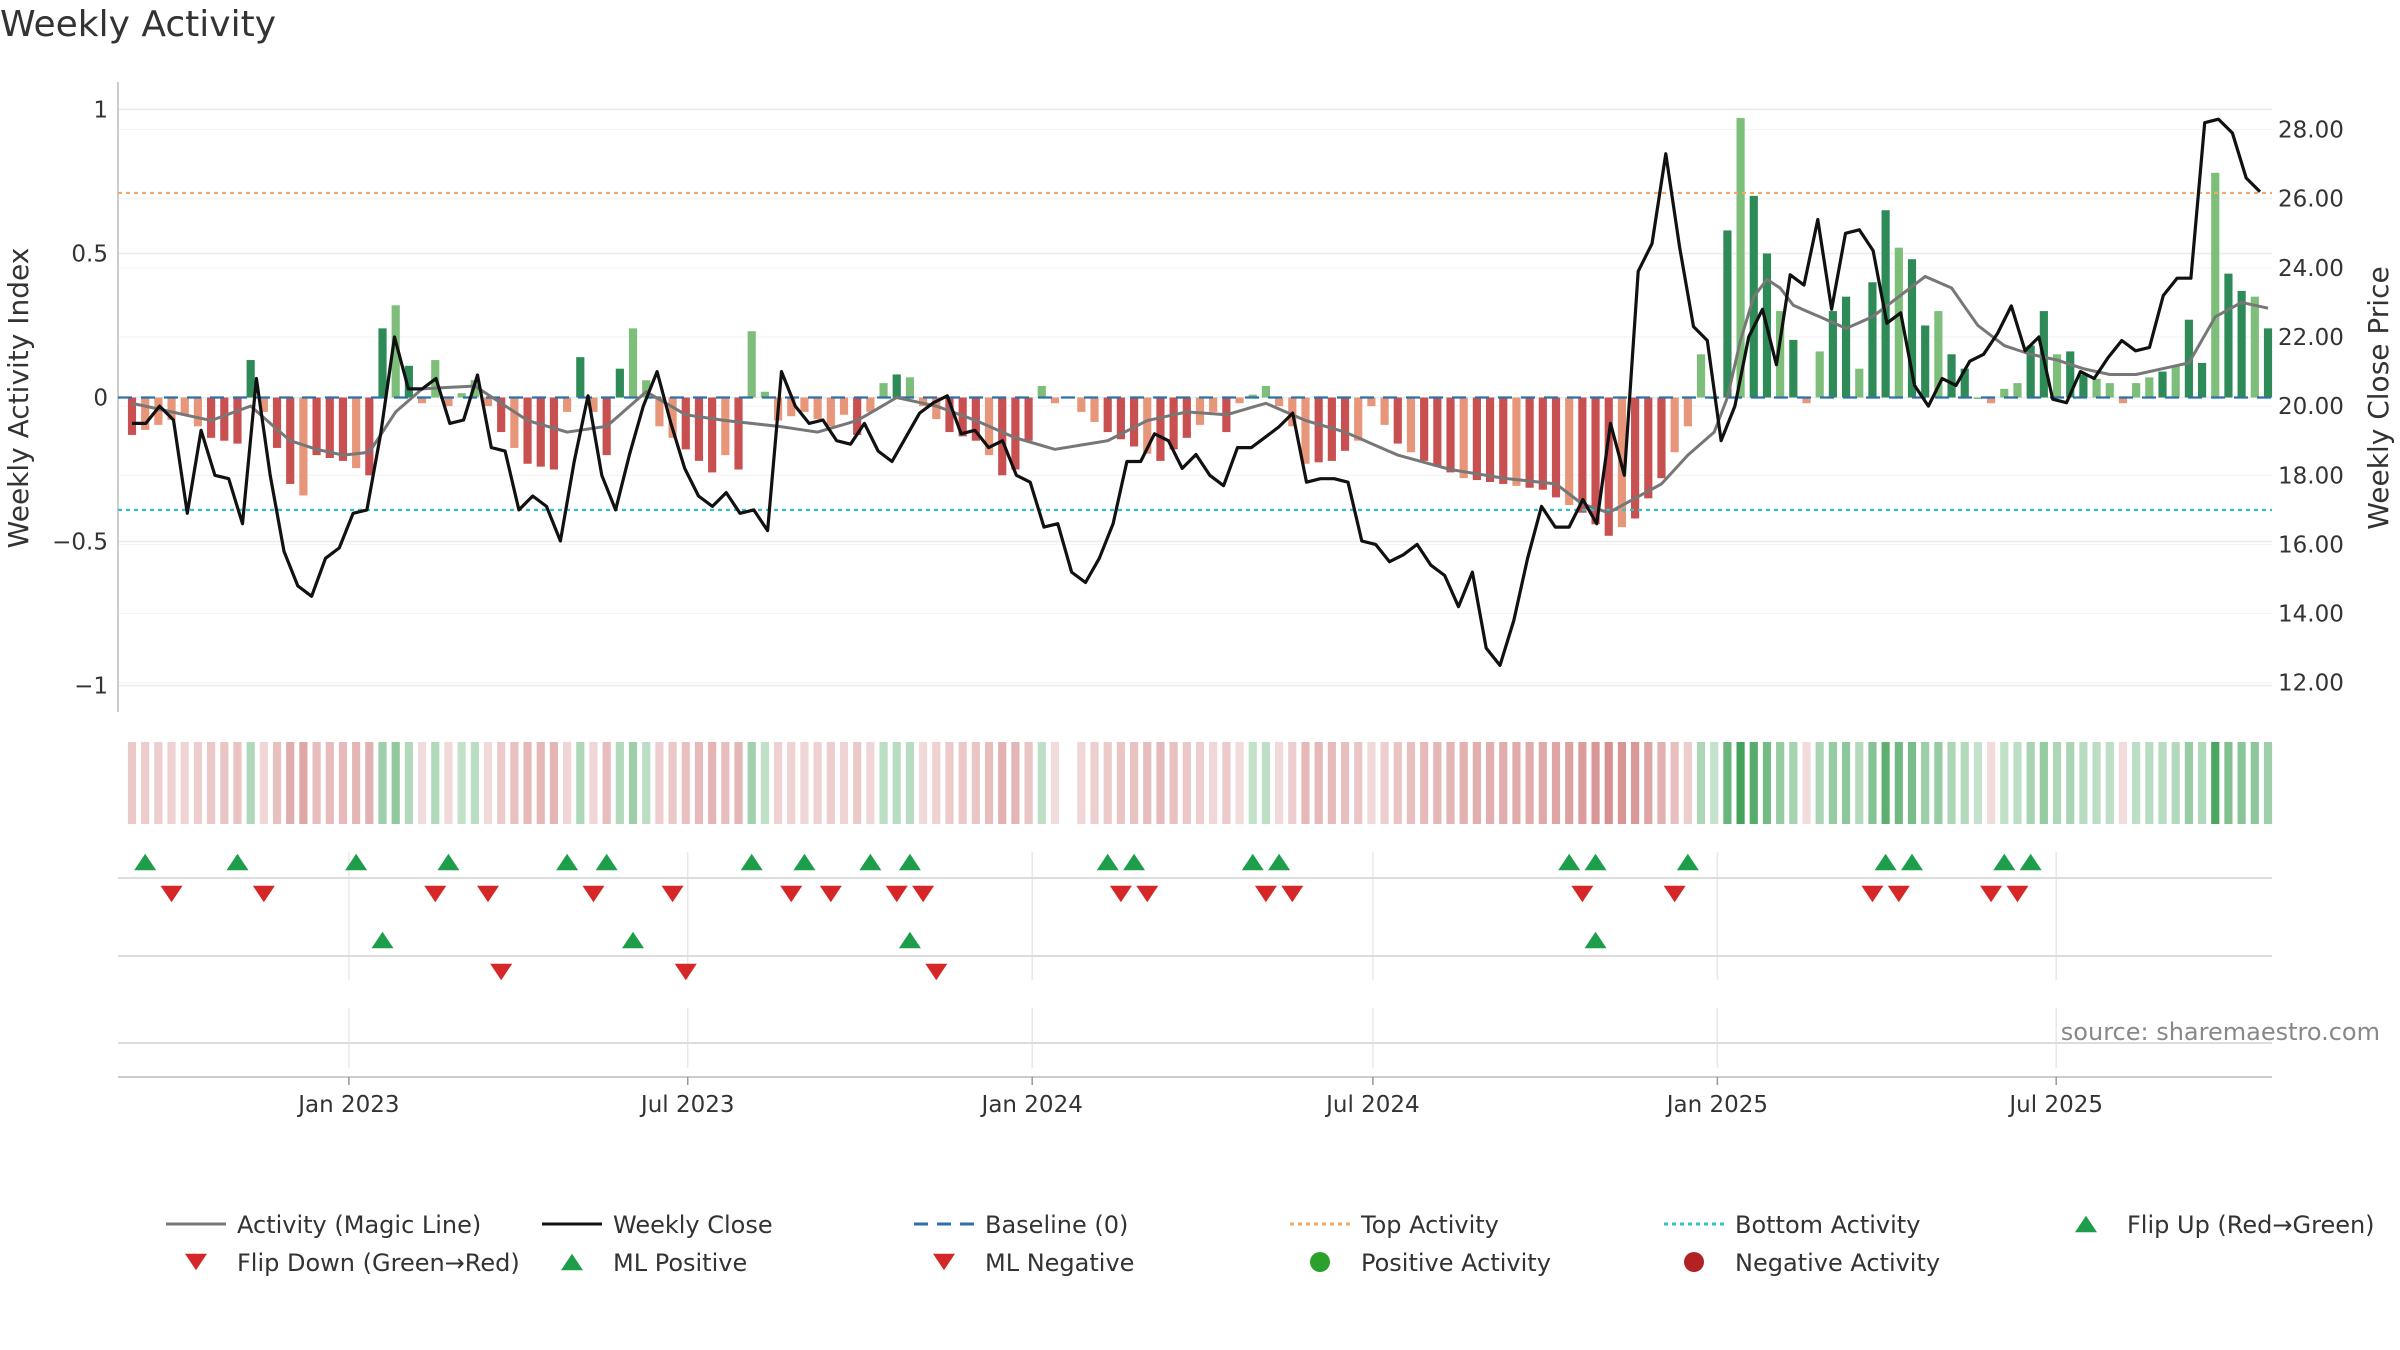  Describe the element at coordinates (1456, 1263) in the screenshot. I see `legend-label: Positive Activity` at that location.